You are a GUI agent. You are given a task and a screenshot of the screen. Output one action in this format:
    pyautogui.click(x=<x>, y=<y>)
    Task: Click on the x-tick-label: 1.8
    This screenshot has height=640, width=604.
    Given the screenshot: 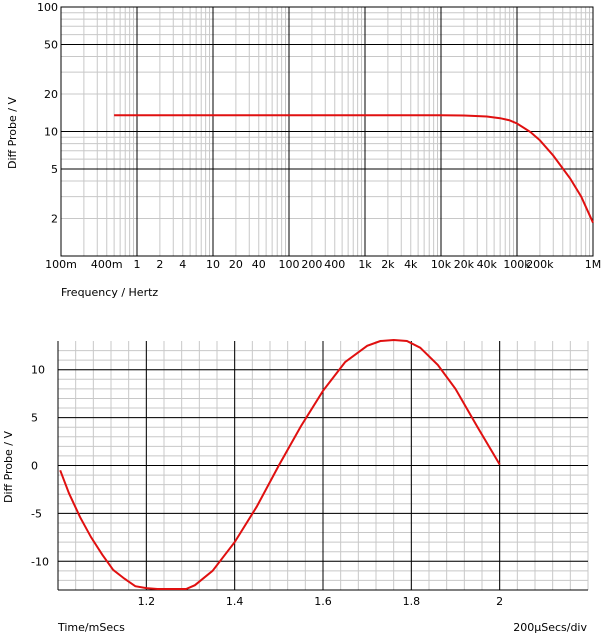 What is the action you would take?
    pyautogui.click(x=412, y=601)
    